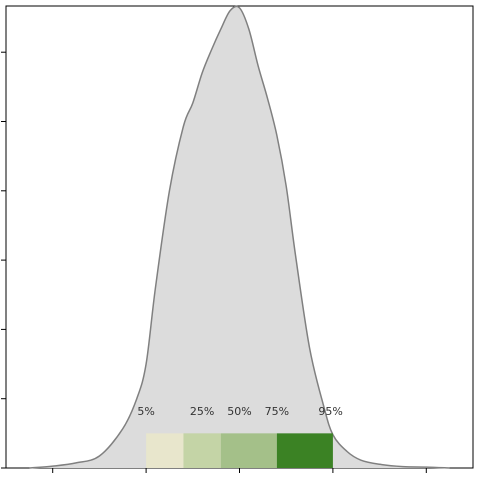  Describe the element at coordinates (202, 411) in the screenshot. I see `percentile-label-25: 25%` at that location.